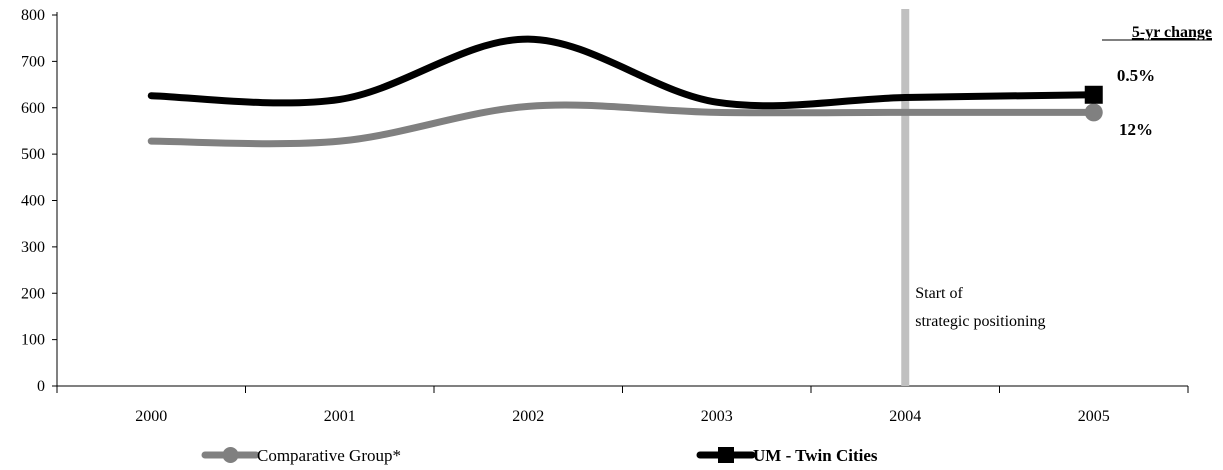 This screenshot has width=1223, height=470. What do you see at coordinates (151, 416) in the screenshot?
I see `x-tick-label: 2000` at bounding box center [151, 416].